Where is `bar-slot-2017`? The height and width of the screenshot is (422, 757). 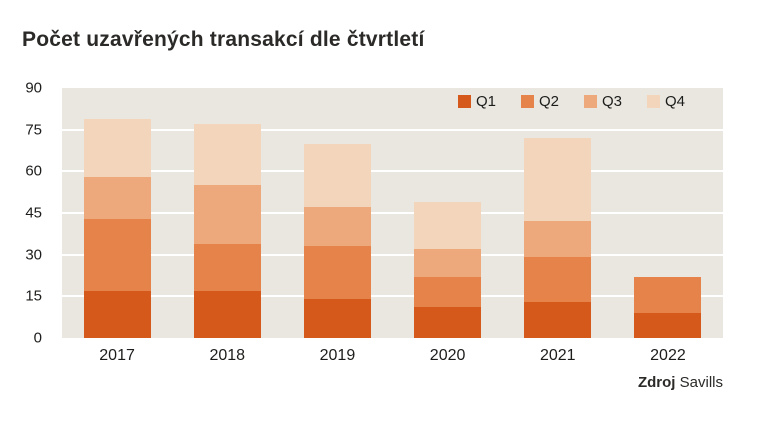 bar-slot-2017 is located at coordinates (117, 213).